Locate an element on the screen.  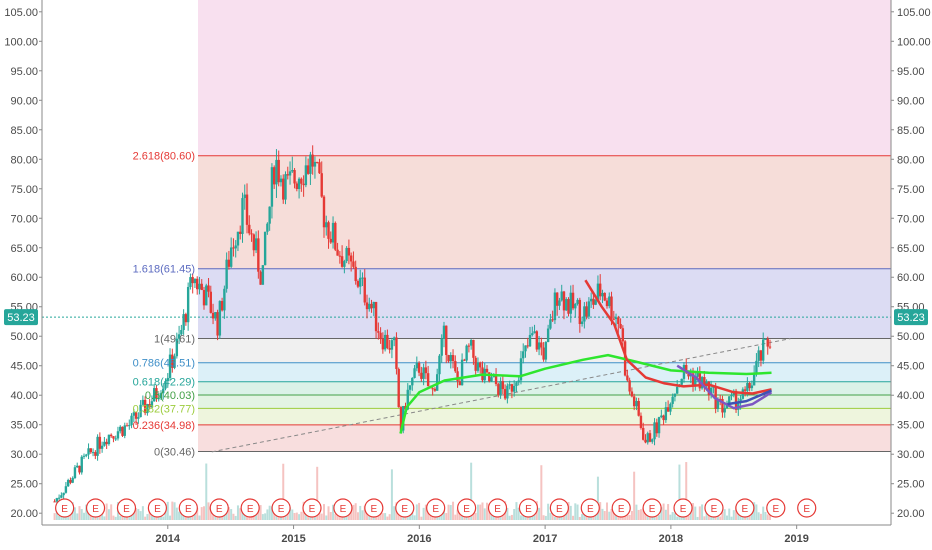
fib-level-label: 0(30.46) is located at coordinates (174, 453).